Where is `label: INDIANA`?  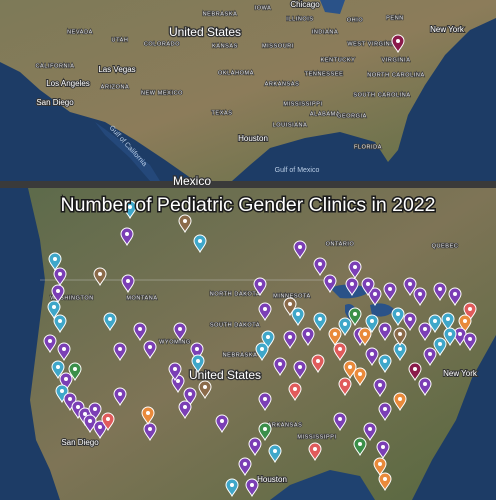
label: INDIANA is located at coordinates (325, 32).